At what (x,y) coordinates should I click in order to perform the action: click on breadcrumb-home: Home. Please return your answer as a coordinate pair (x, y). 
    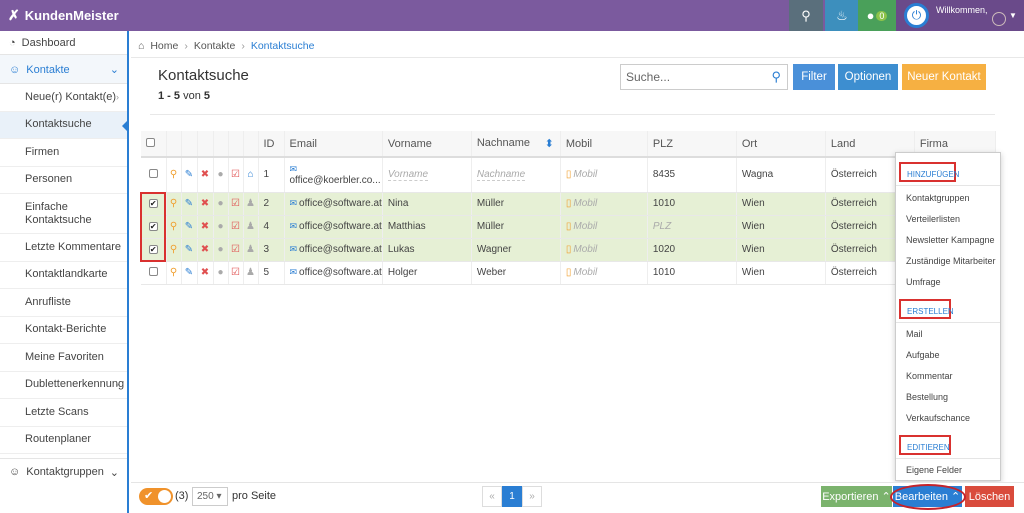
    Looking at the image, I should click on (164, 46).